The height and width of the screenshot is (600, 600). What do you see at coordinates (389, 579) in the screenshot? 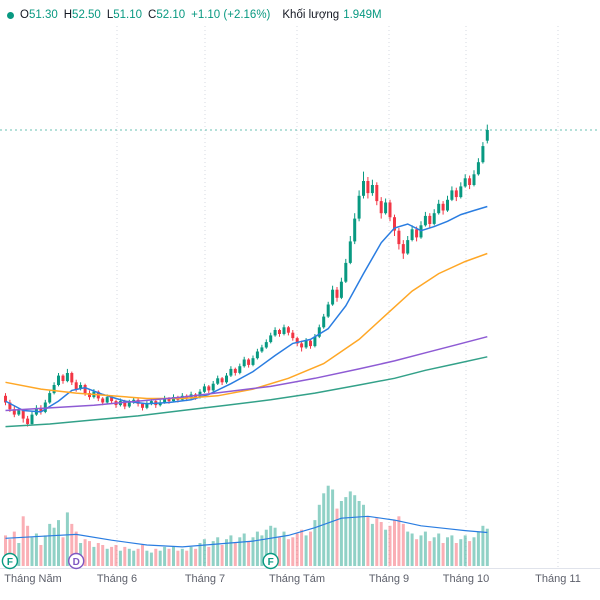
I see `month-label: Tháng 9` at bounding box center [389, 579].